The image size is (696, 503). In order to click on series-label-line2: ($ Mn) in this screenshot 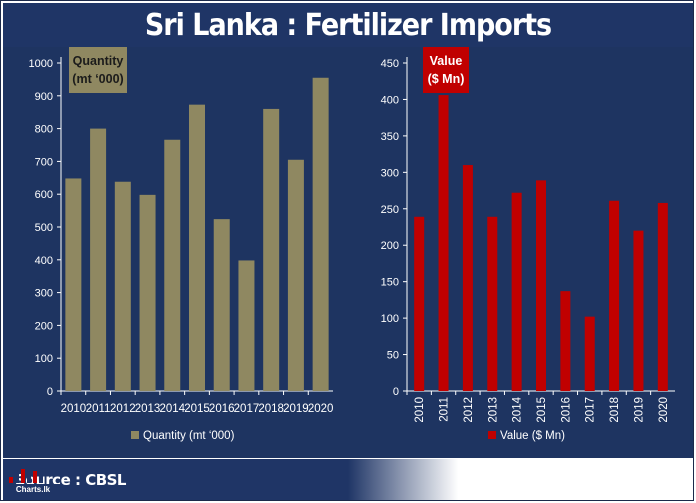, I will do `click(446, 79)`.